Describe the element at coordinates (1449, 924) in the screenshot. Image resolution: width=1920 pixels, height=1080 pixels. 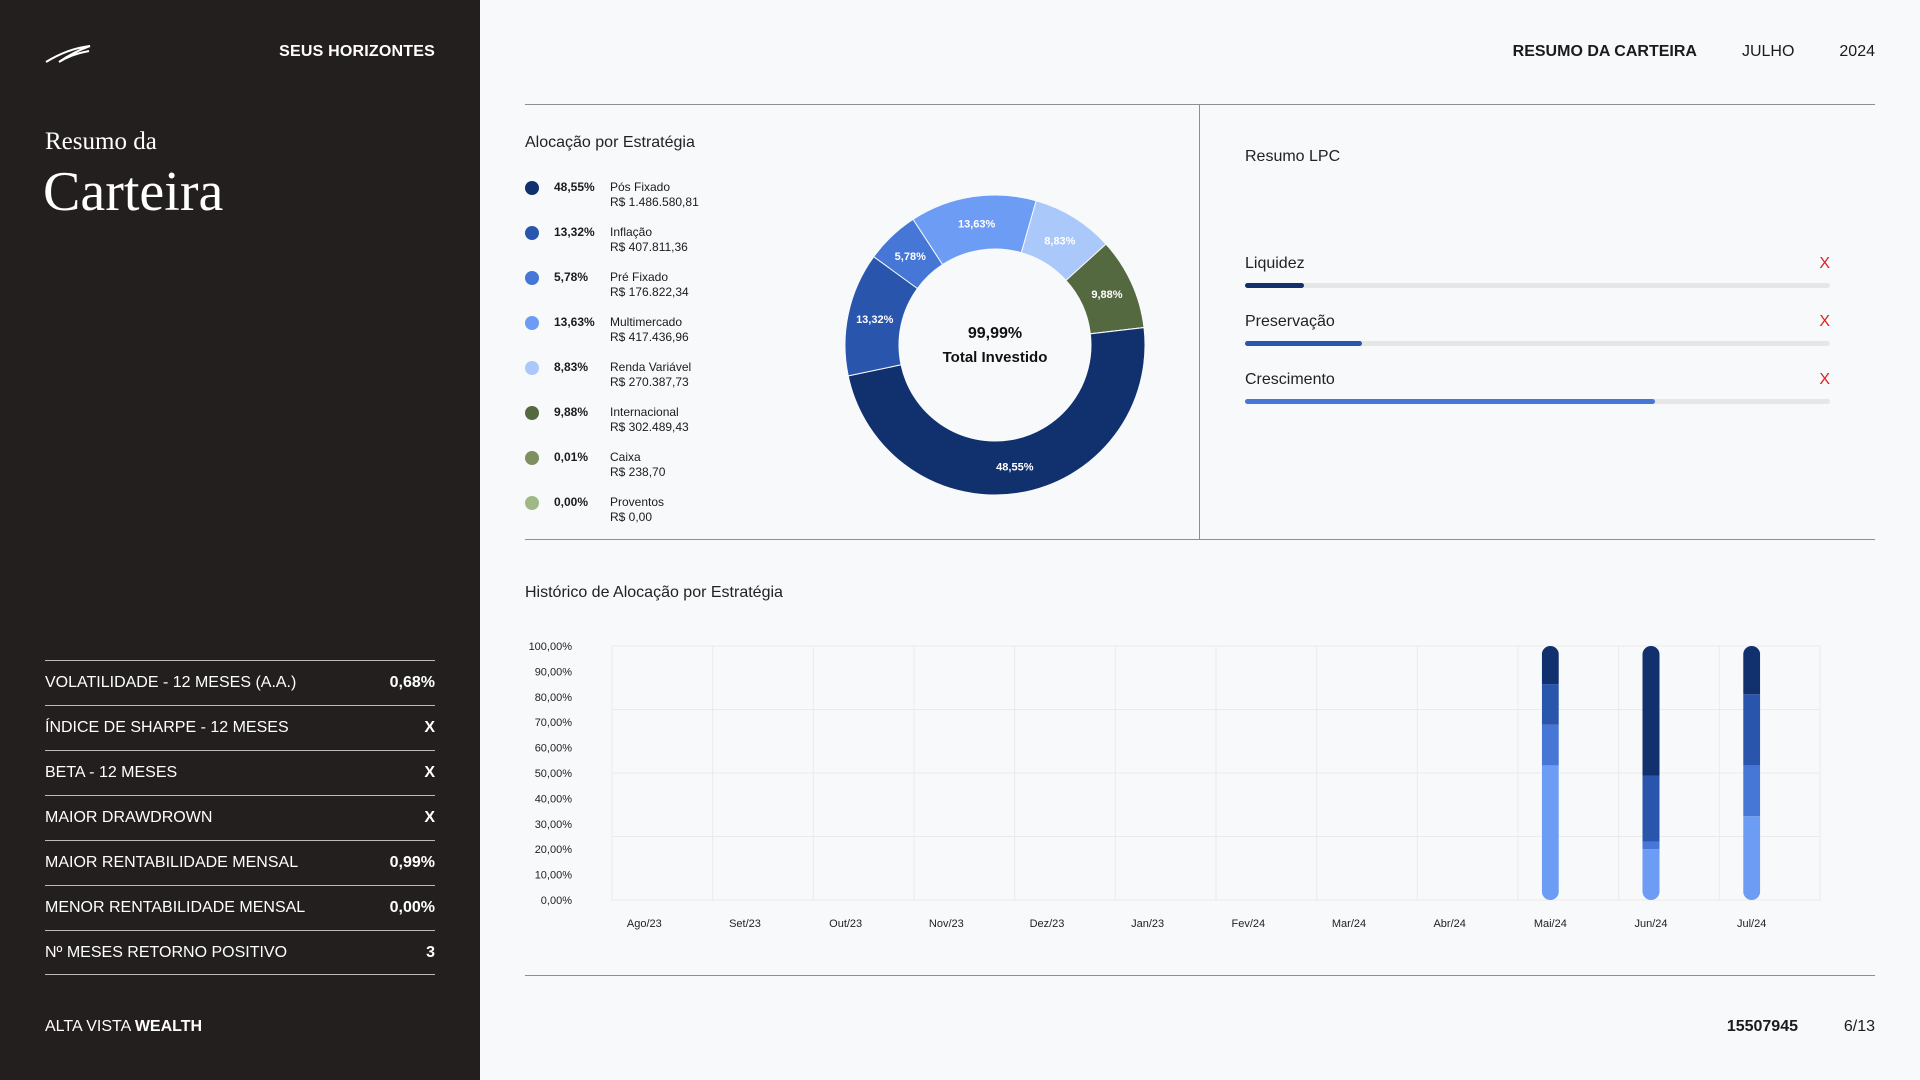
I see `x-tick-label: Abr/24` at that location.